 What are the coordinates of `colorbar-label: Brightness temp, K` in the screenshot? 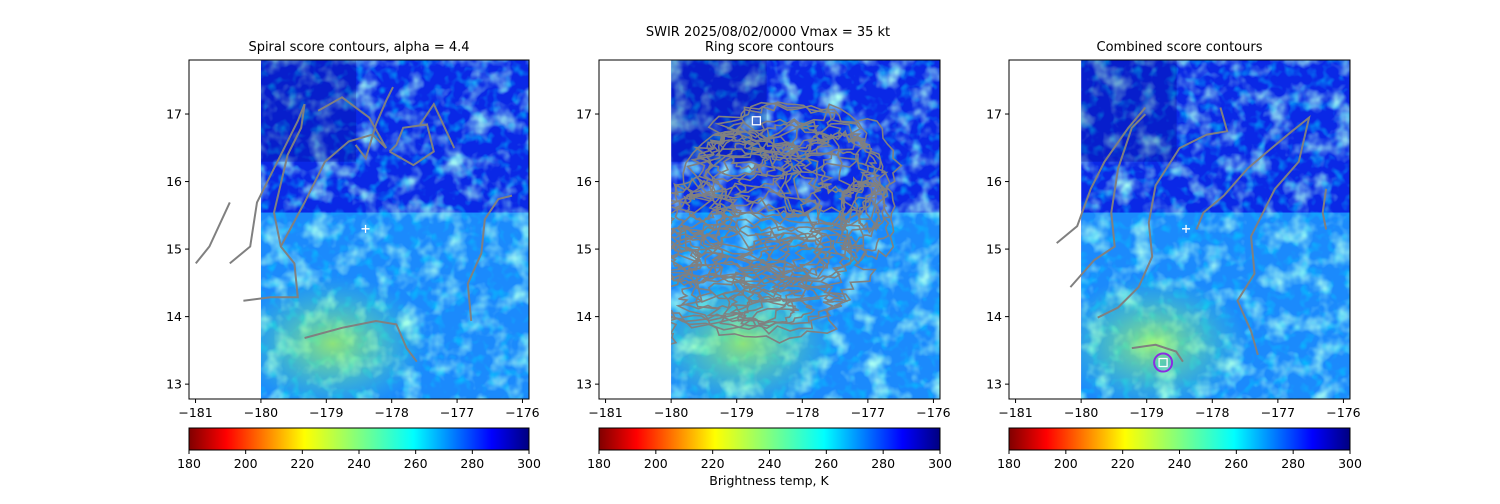 It's located at (769, 480).